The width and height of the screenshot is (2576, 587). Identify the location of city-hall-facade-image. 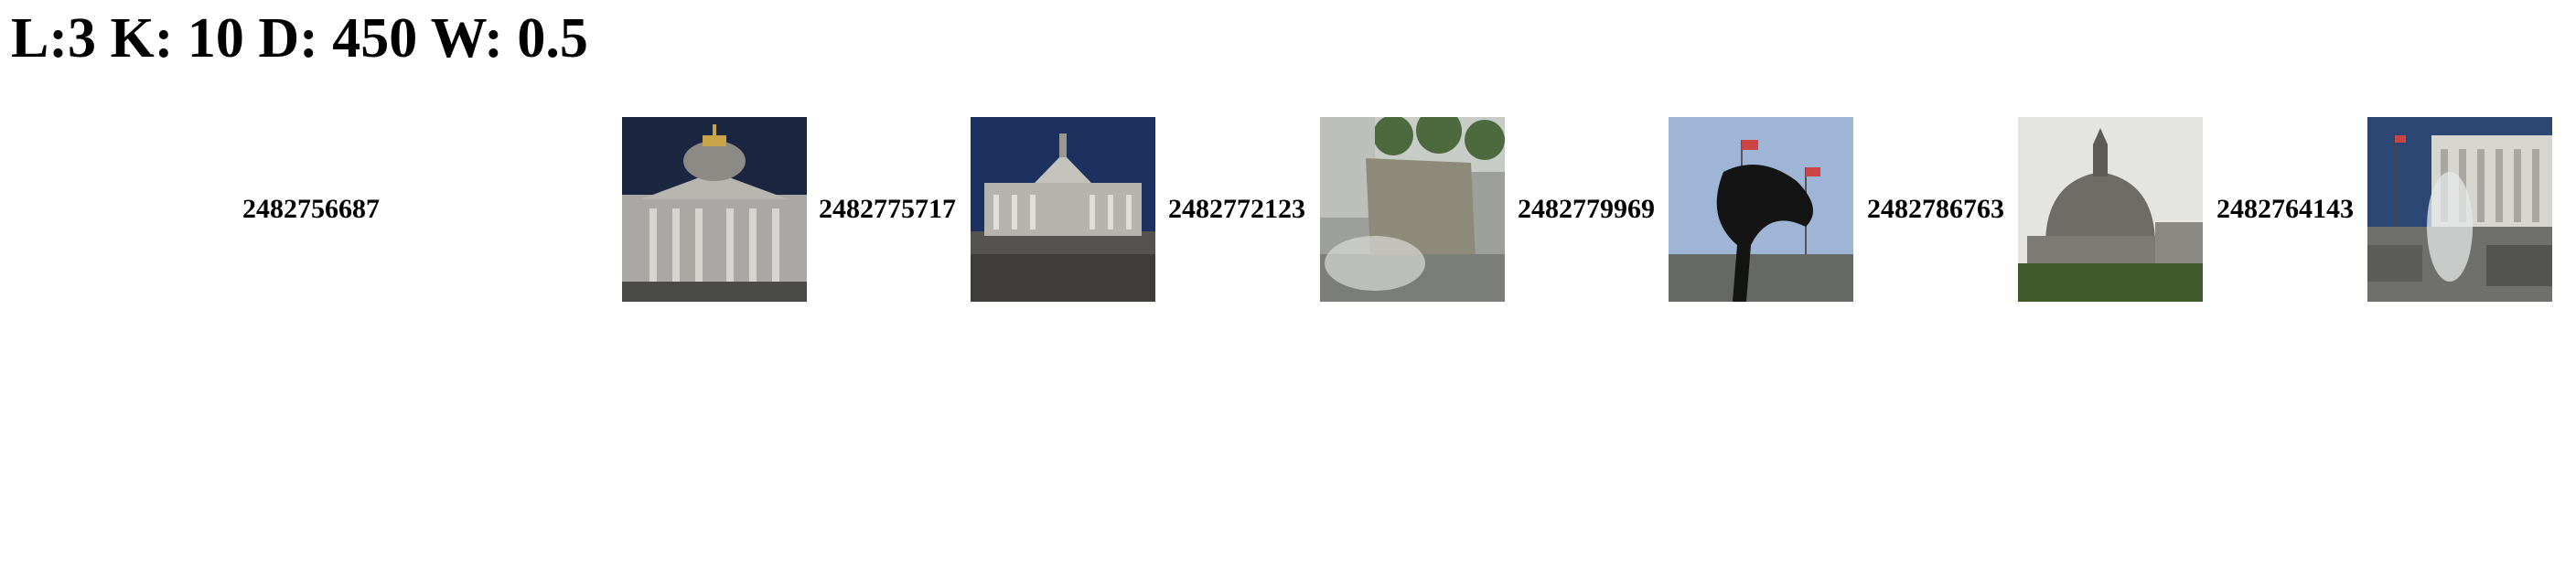
(714, 209).